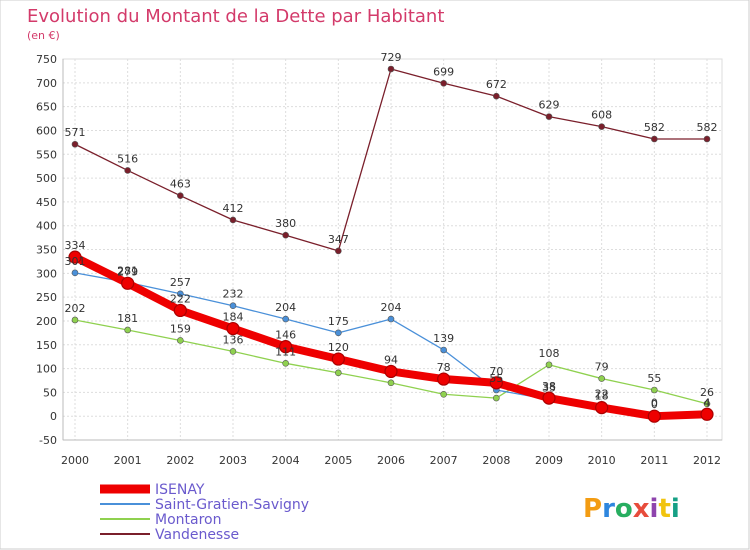  I want to click on y-tick-label: 400, so click(46, 226).